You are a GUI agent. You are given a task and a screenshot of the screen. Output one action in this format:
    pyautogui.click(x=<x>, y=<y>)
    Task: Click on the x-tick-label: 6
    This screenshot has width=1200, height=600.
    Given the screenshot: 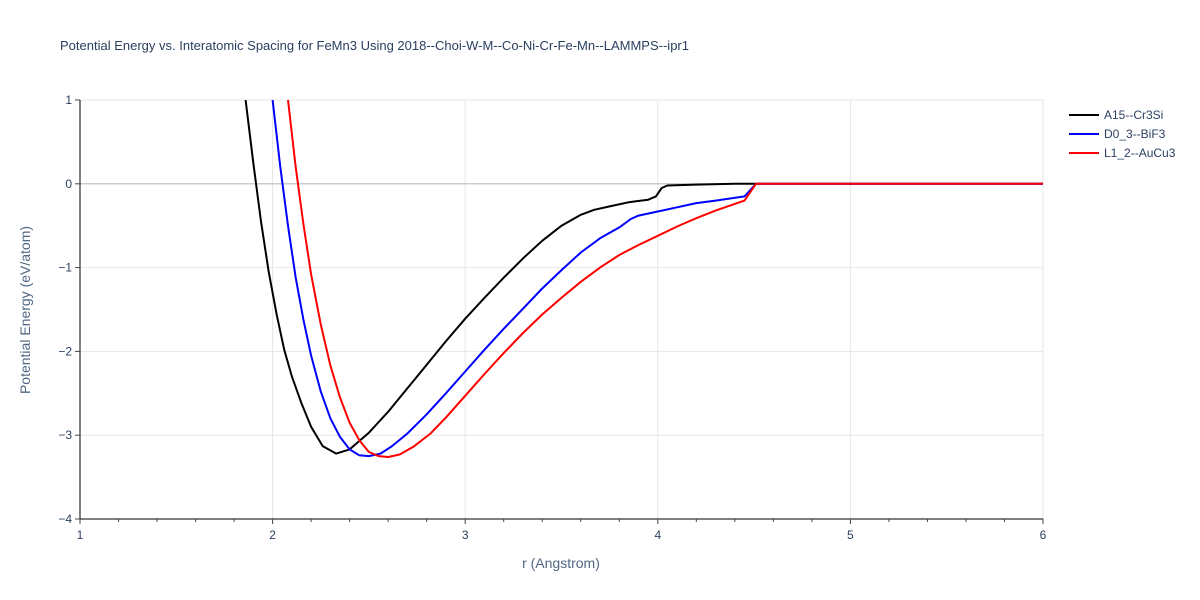 What is the action you would take?
    pyautogui.click(x=1043, y=535)
    